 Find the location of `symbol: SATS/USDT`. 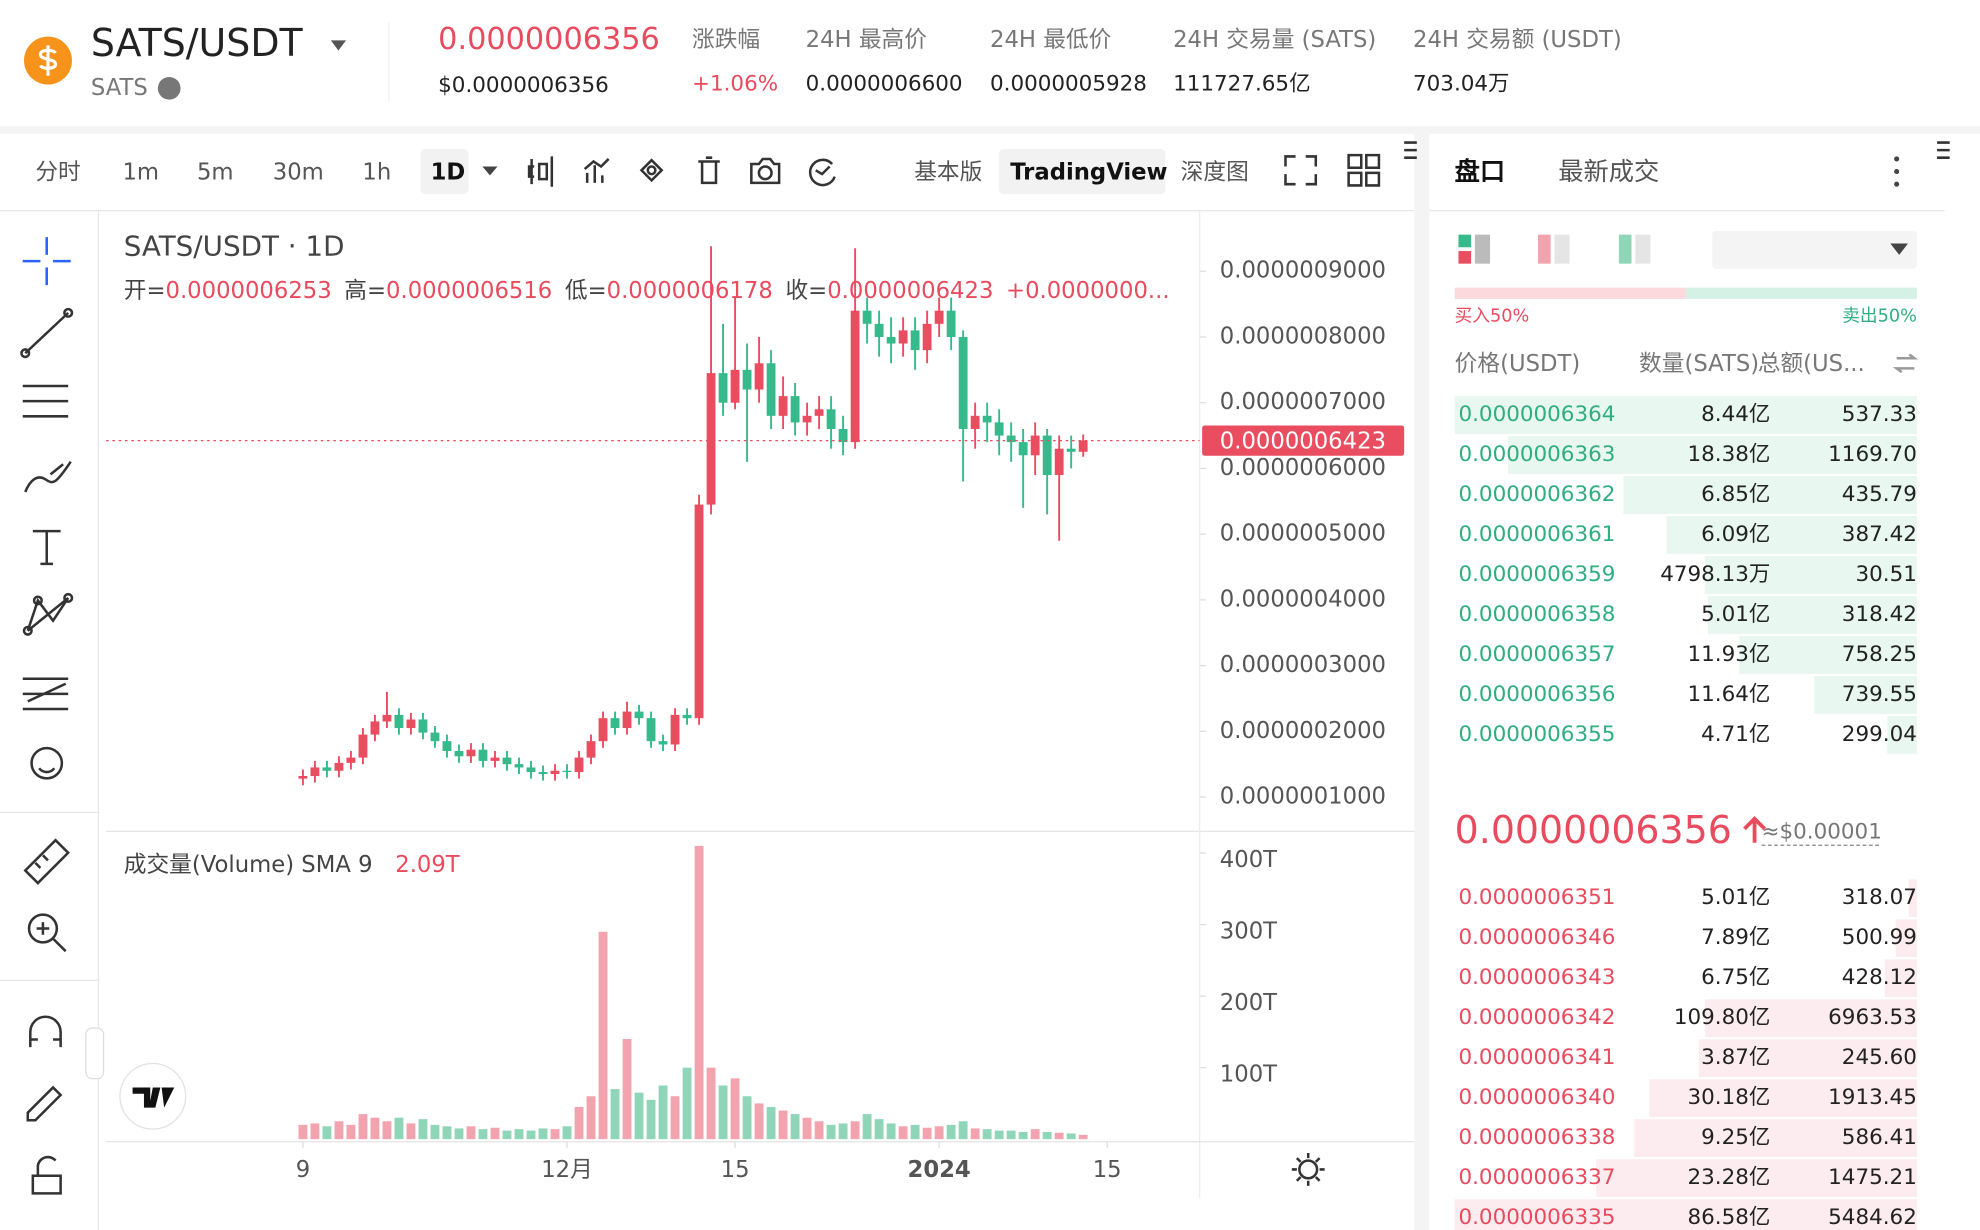

symbol: SATS/USDT is located at coordinates (197, 43).